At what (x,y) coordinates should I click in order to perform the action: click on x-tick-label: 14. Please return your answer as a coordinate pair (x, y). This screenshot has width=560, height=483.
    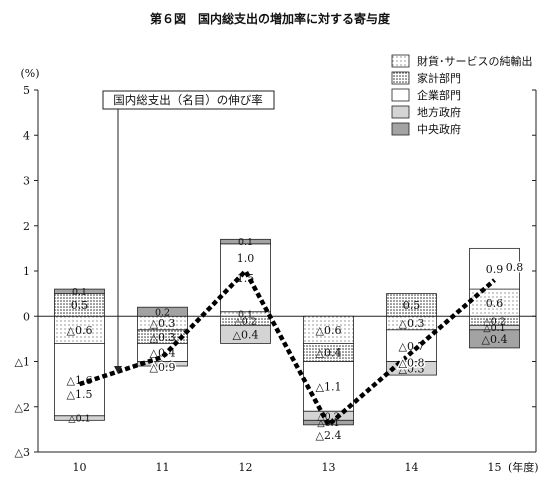
    Looking at the image, I should click on (412, 467).